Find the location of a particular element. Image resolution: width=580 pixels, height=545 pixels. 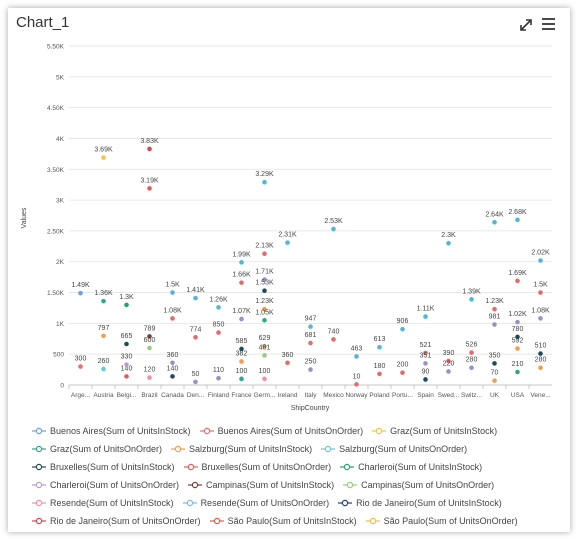

legend-label: Graz(Sum of UnitsInStock) is located at coordinates (444, 431).